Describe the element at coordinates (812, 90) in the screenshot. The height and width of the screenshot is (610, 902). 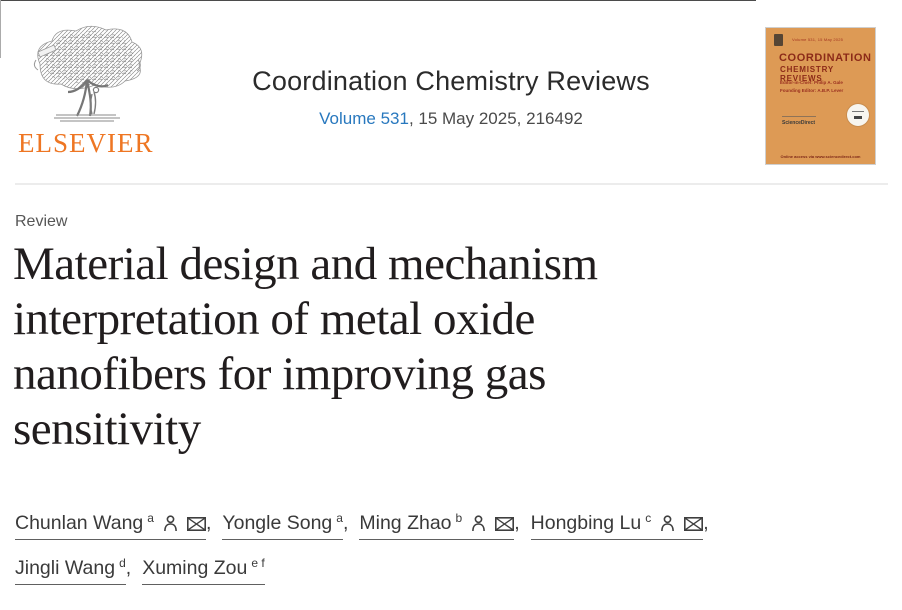
I see `cover-founding-editor-line: Founding Editor: A.B.P. Lever` at that location.